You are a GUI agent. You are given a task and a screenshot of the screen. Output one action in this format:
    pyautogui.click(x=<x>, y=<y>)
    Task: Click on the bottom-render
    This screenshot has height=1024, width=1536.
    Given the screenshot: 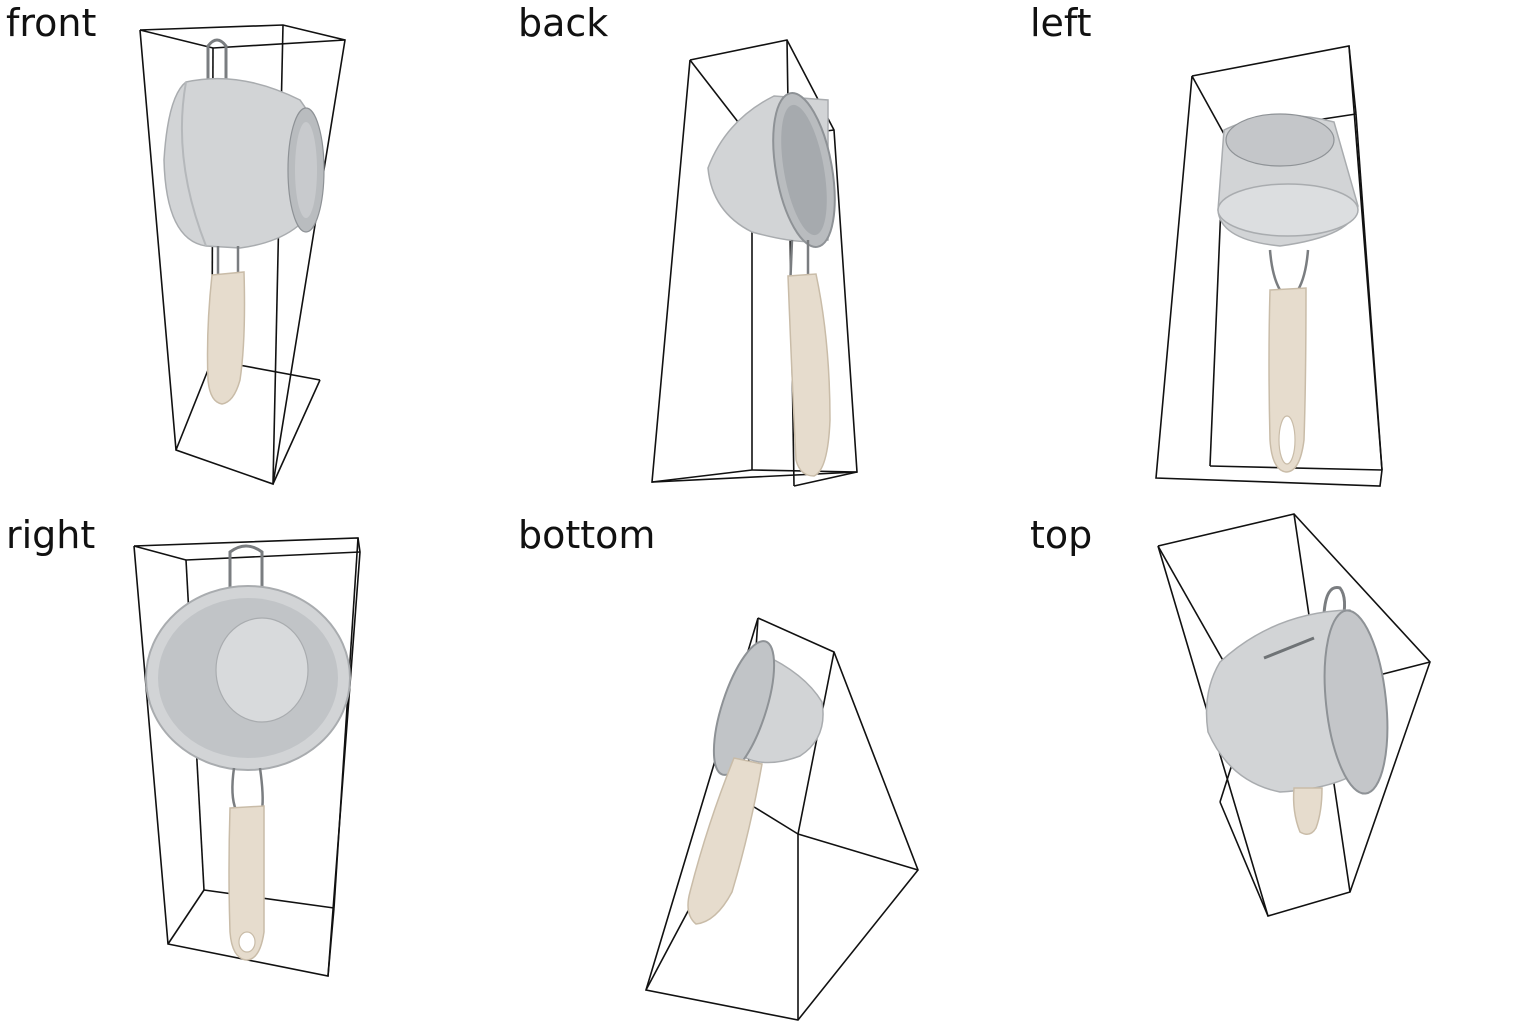 What is the action you would take?
    pyautogui.click(x=781, y=819)
    